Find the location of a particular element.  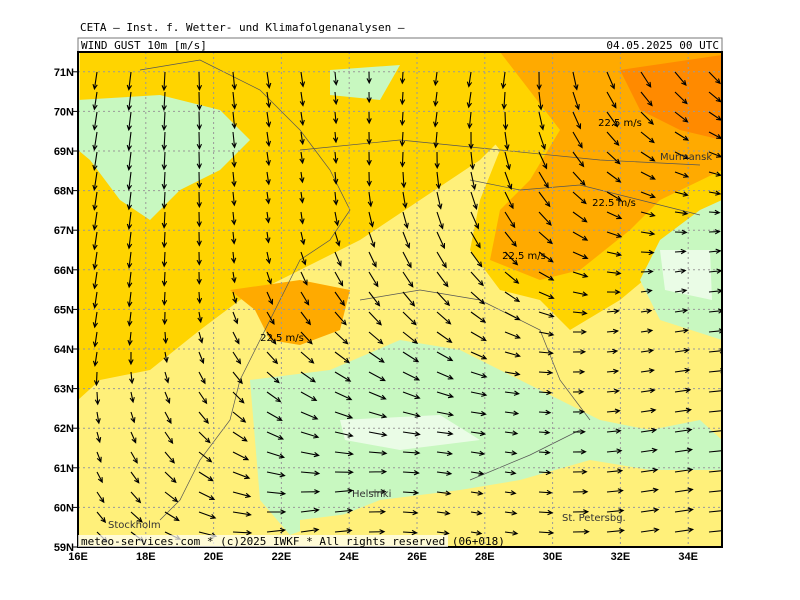

parameter: WIND_GUST 10m [m/s] is located at coordinates (144, 45).